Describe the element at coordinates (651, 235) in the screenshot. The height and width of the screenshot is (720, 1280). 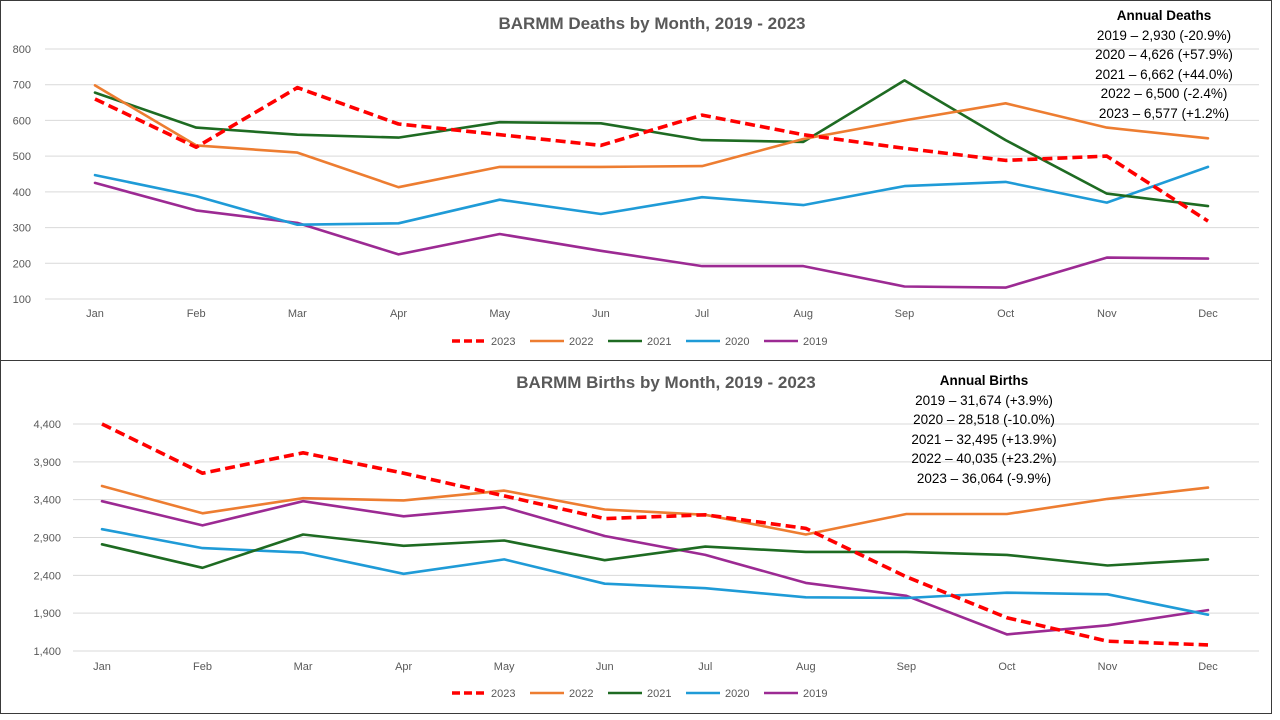
I see `deaths-series-line-2019` at that location.